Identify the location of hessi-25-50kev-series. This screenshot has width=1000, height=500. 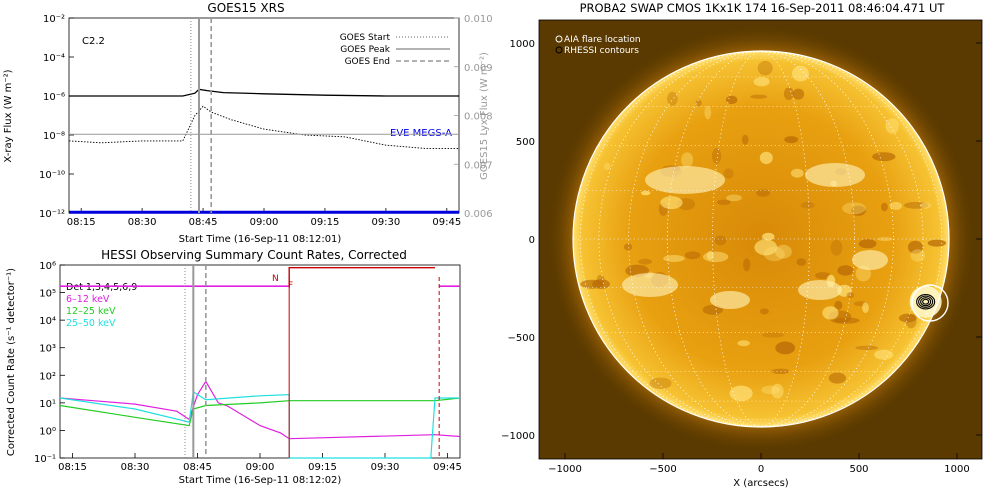
(259, 424).